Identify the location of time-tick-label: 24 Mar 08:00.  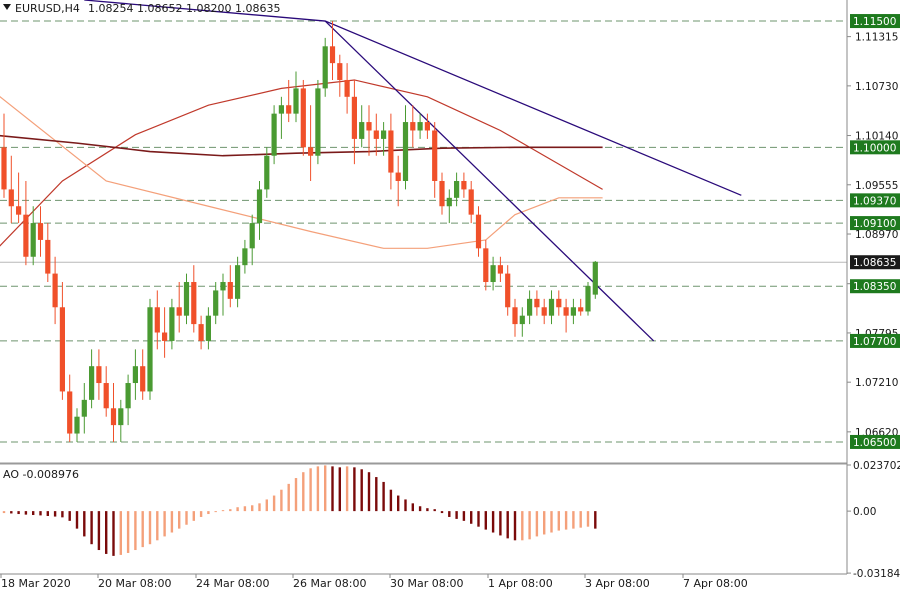
(232, 583).